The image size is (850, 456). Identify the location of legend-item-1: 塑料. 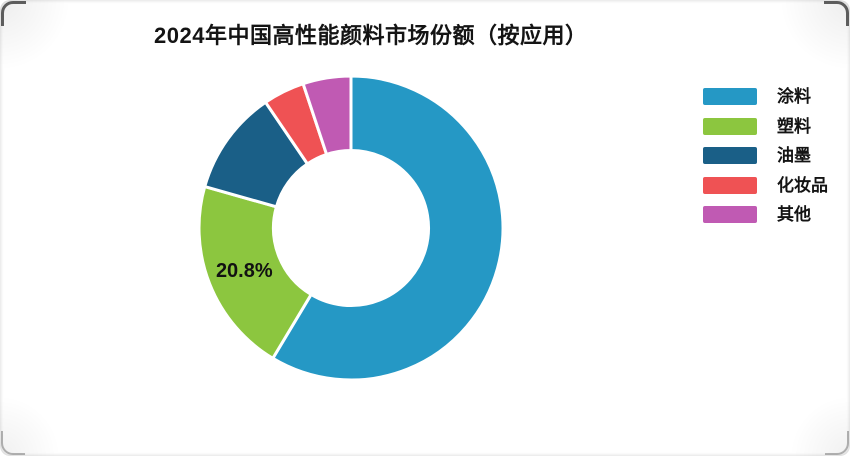
(765, 126).